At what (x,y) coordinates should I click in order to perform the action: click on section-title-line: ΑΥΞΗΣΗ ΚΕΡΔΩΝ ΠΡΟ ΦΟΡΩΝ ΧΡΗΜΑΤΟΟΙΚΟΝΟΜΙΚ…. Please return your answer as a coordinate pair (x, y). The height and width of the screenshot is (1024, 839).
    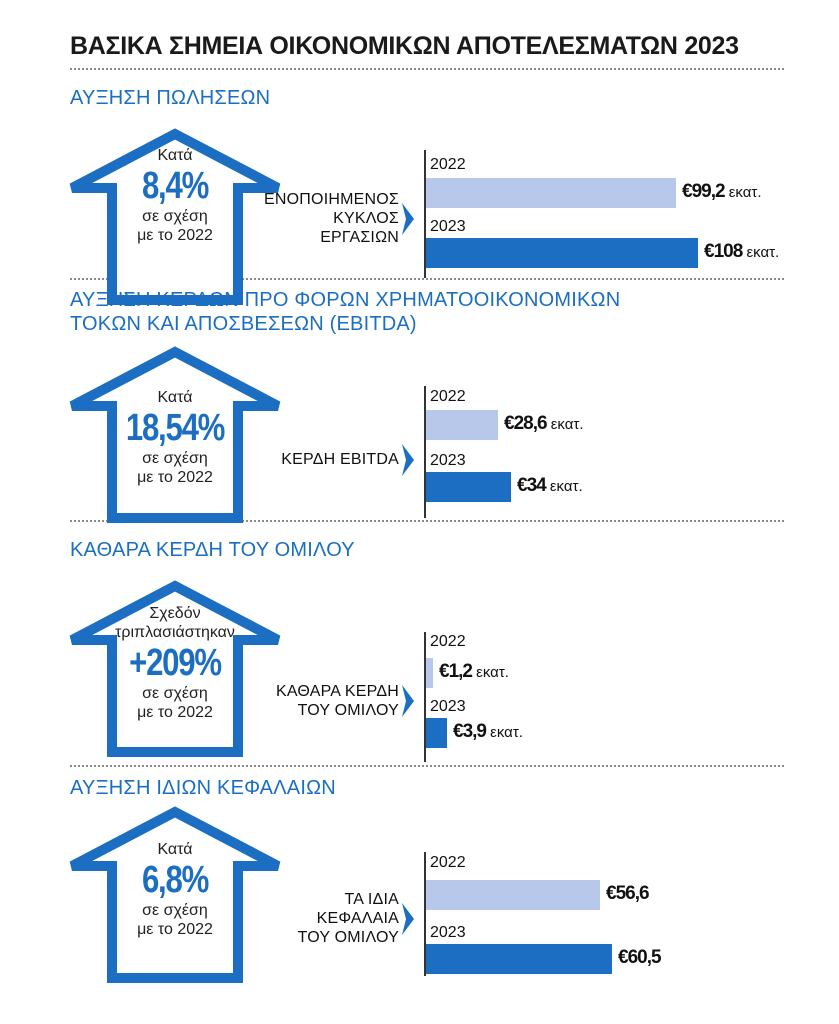
    Looking at the image, I should click on (345, 300).